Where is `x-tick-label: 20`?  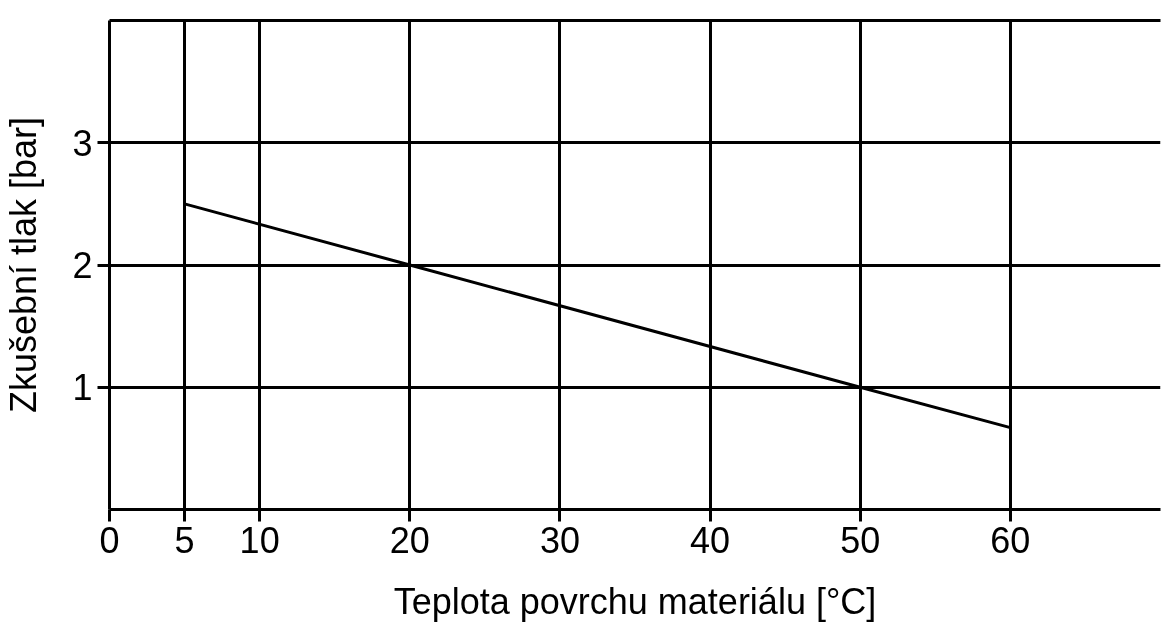 x-tick-label: 20 is located at coordinates (409, 540).